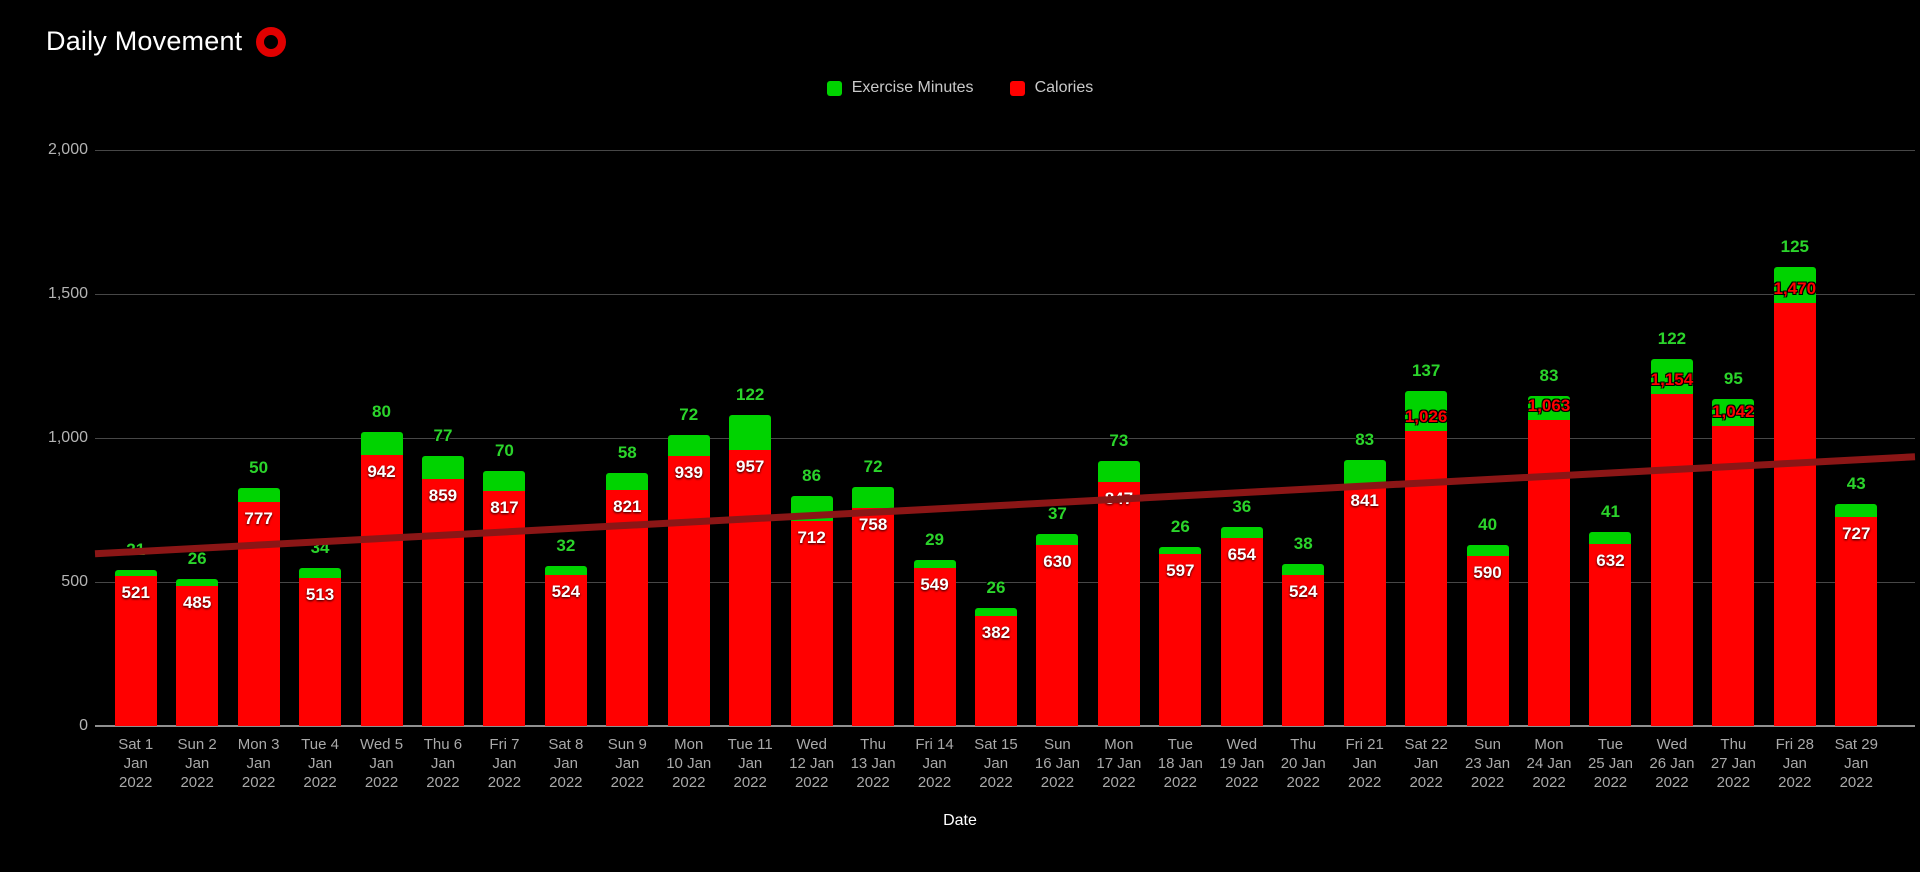 The width and height of the screenshot is (1920, 872). Describe the element at coordinates (934, 584) in the screenshot. I see `calories-value-label: 549` at that location.